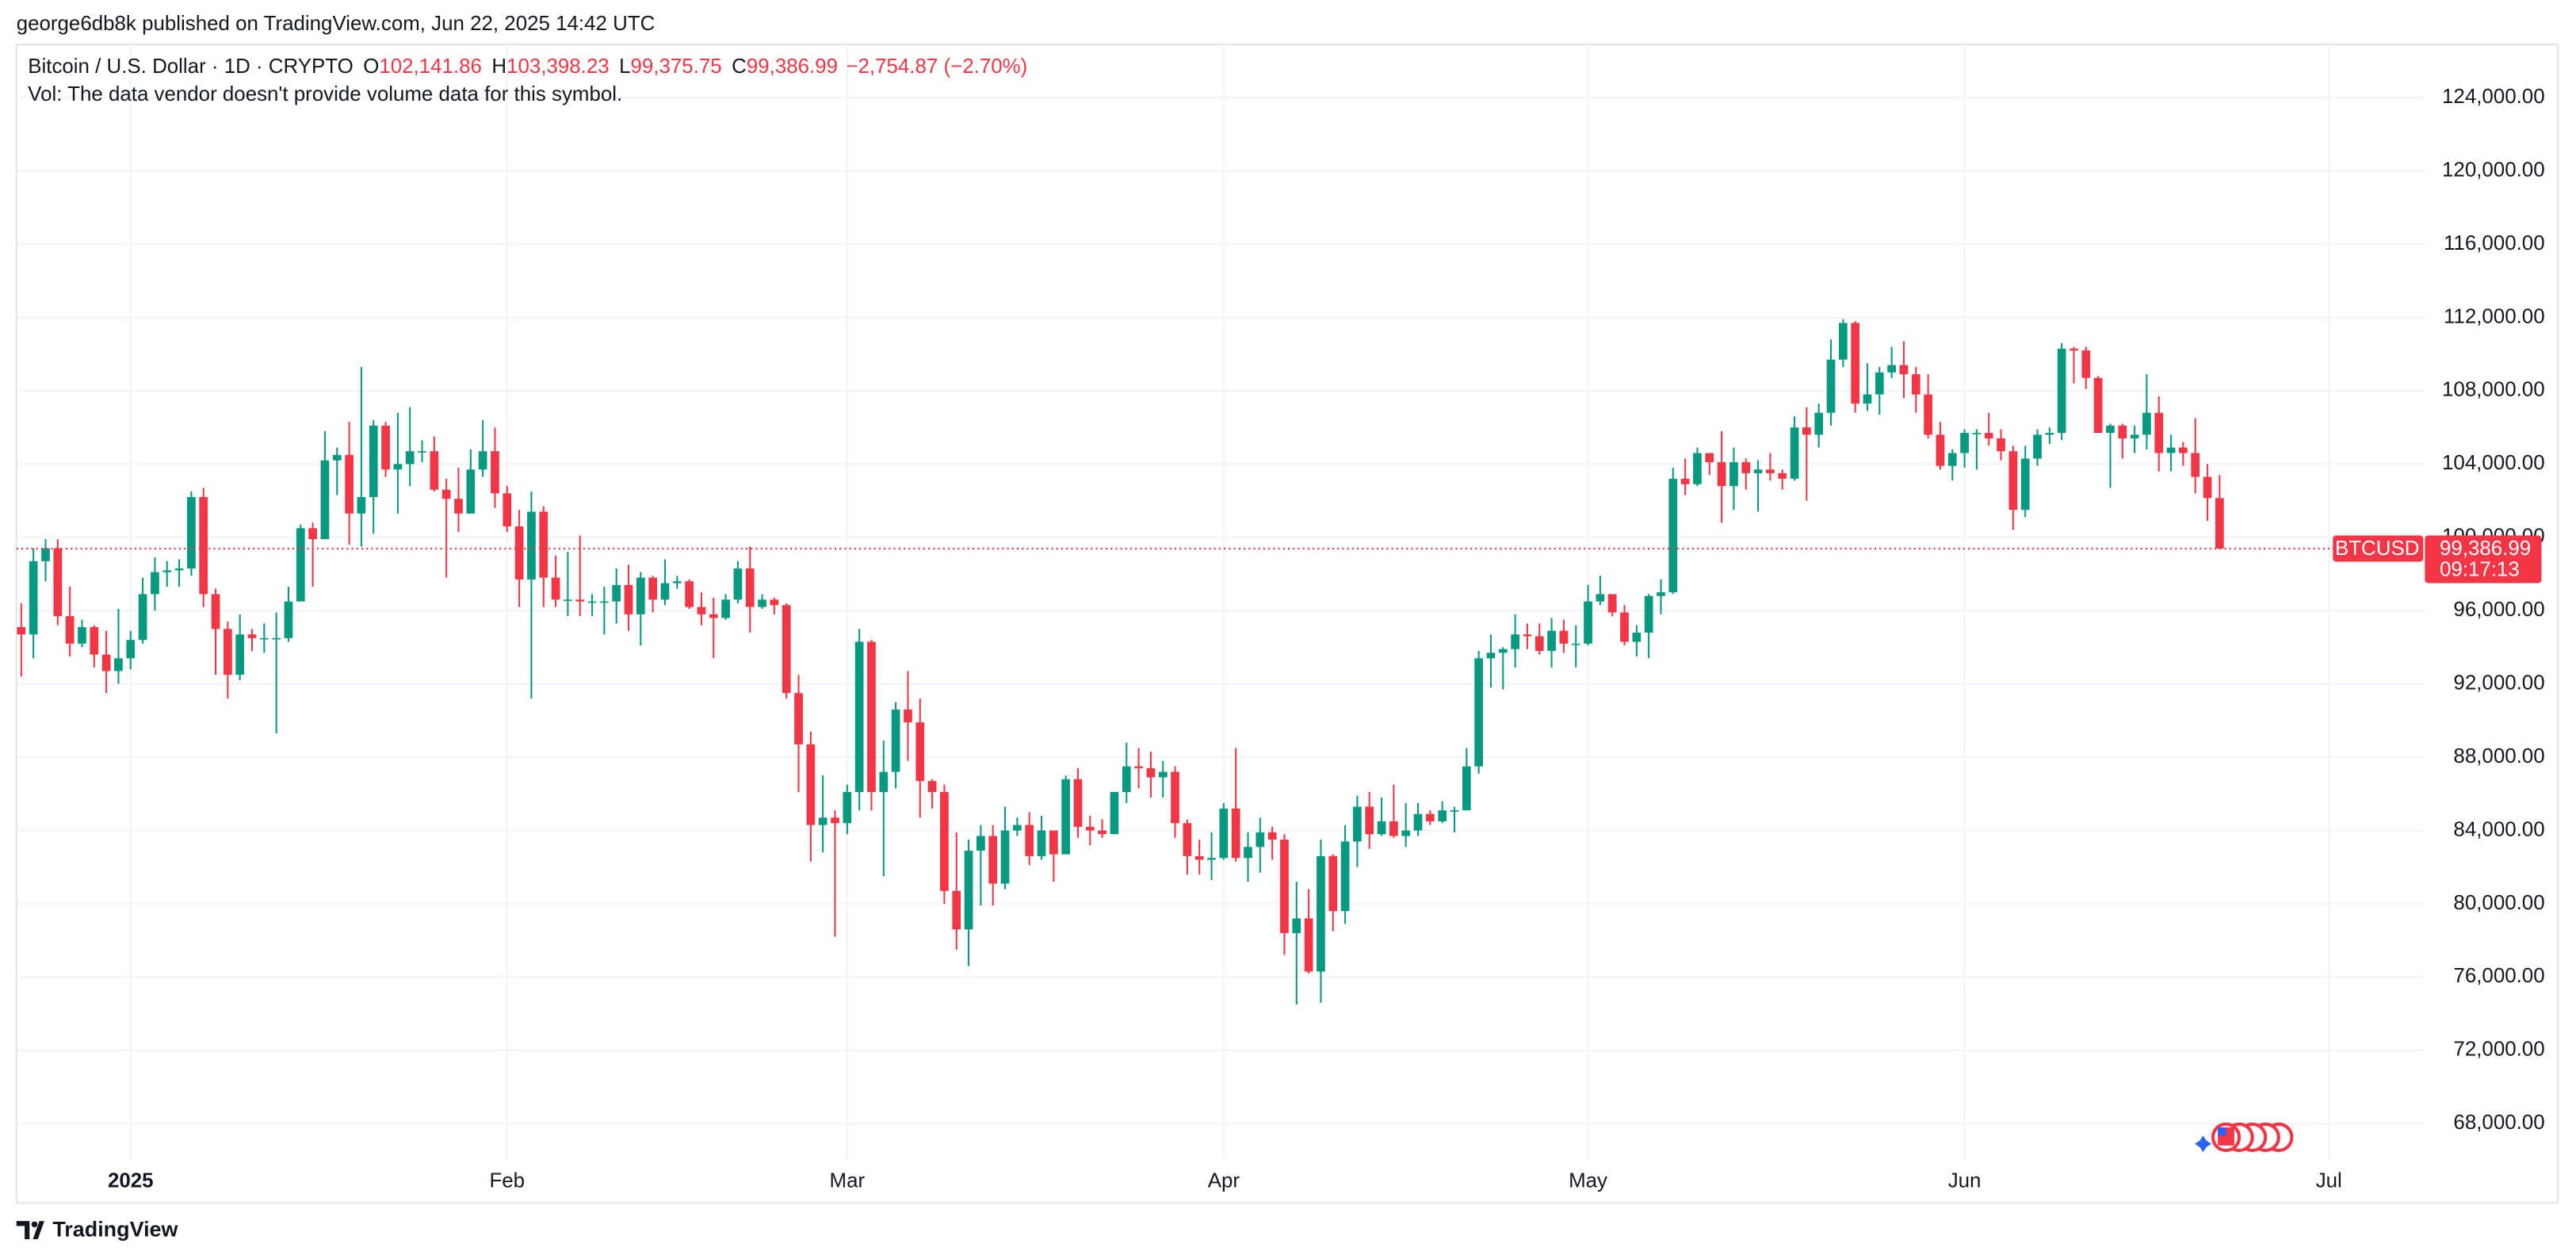 The width and height of the screenshot is (2576, 1259). Describe the element at coordinates (2498, 976) in the screenshot. I see `y-tick-label: 76,000.00` at that location.